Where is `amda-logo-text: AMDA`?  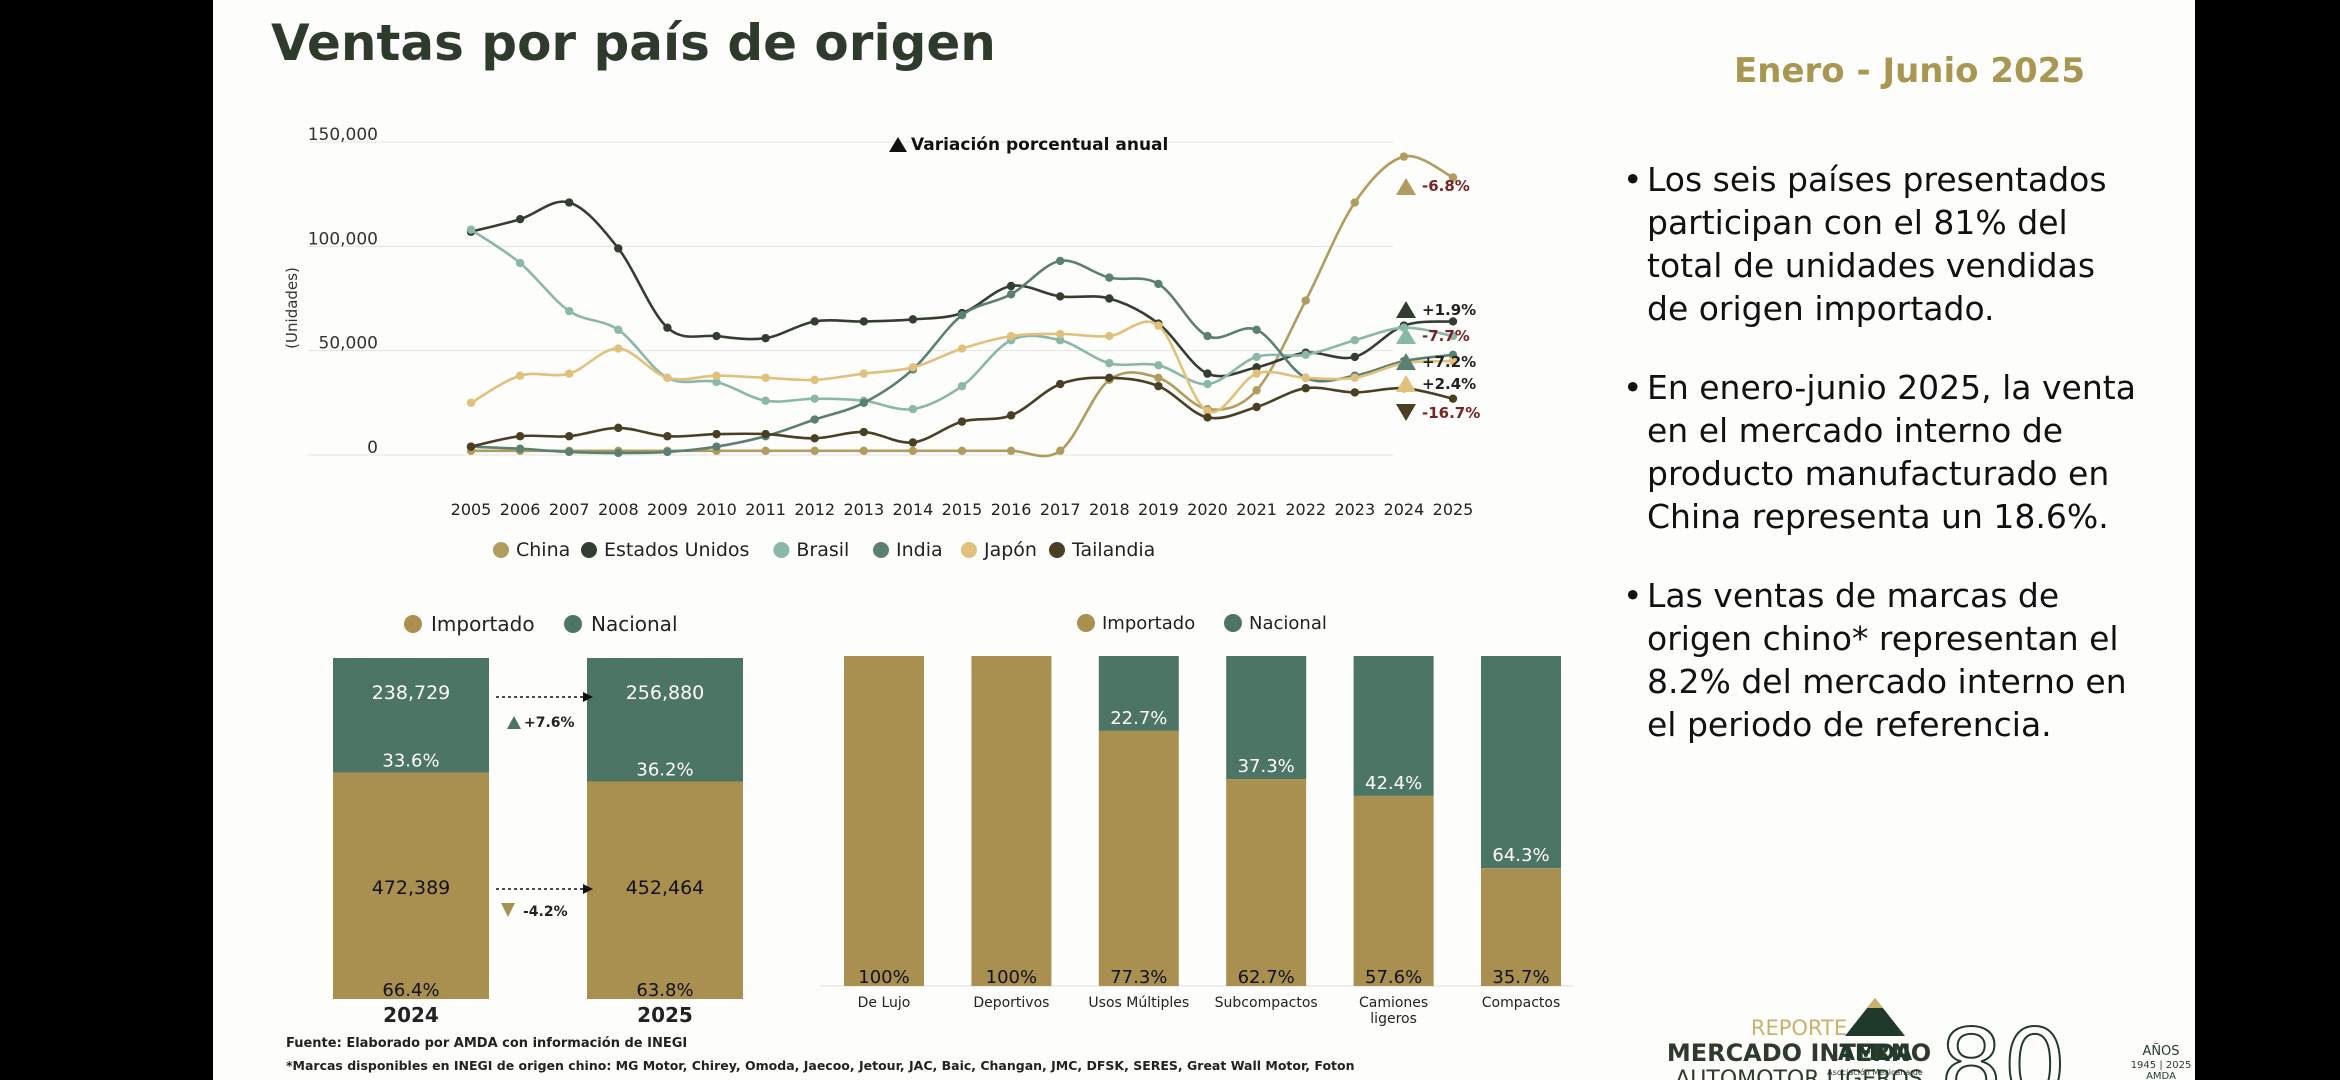 amda-logo-text: AMDA is located at coordinates (1875, 1053).